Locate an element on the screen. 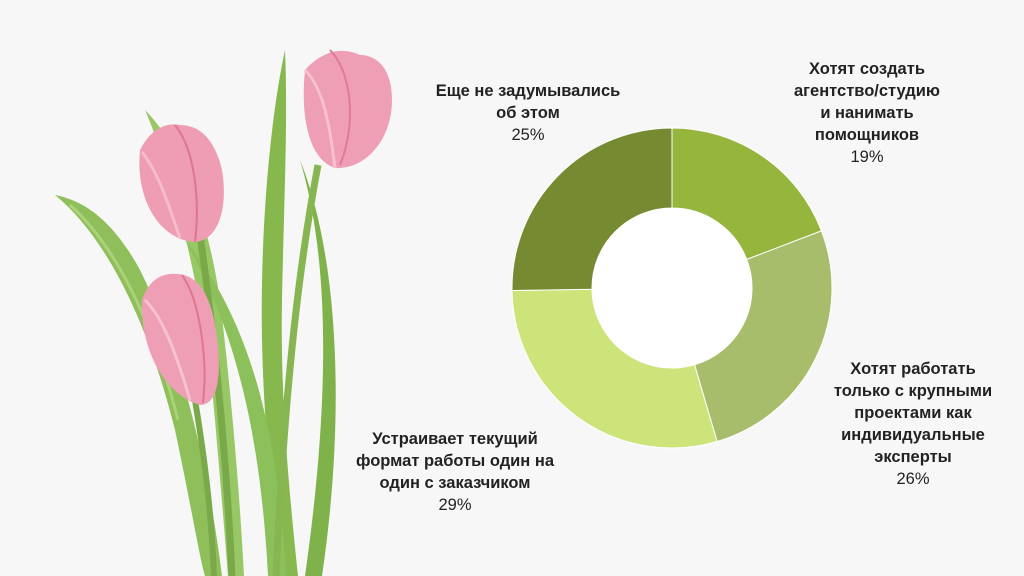  slice-value: 26% is located at coordinates (913, 479).